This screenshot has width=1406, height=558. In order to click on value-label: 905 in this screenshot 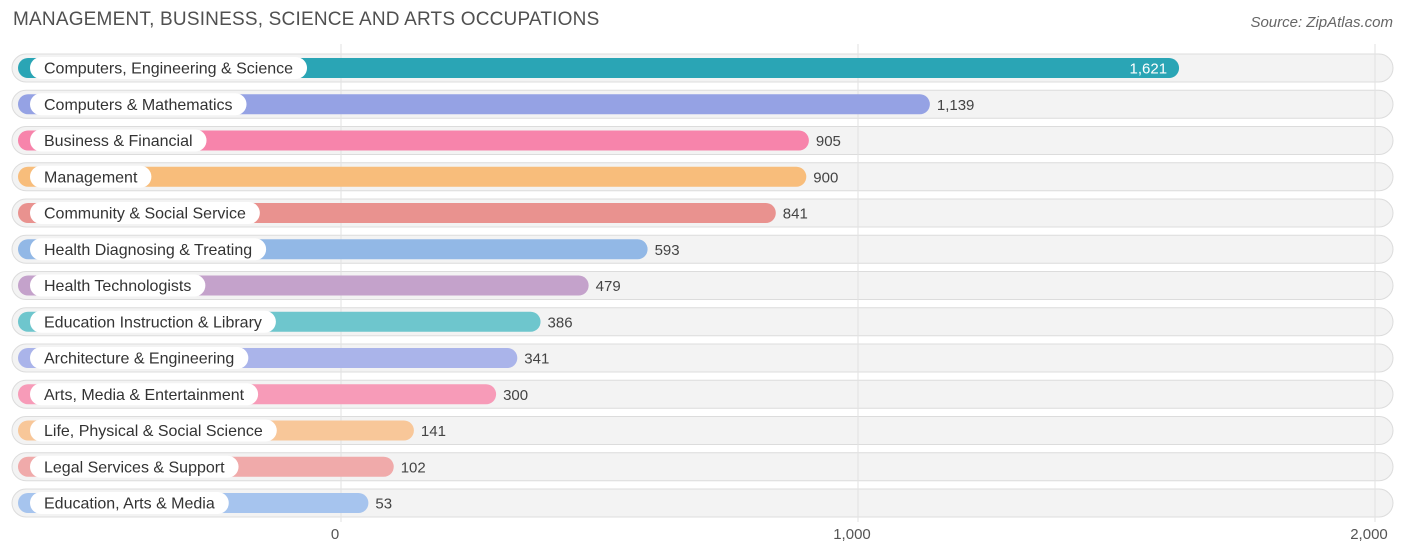, I will do `click(828, 141)`.